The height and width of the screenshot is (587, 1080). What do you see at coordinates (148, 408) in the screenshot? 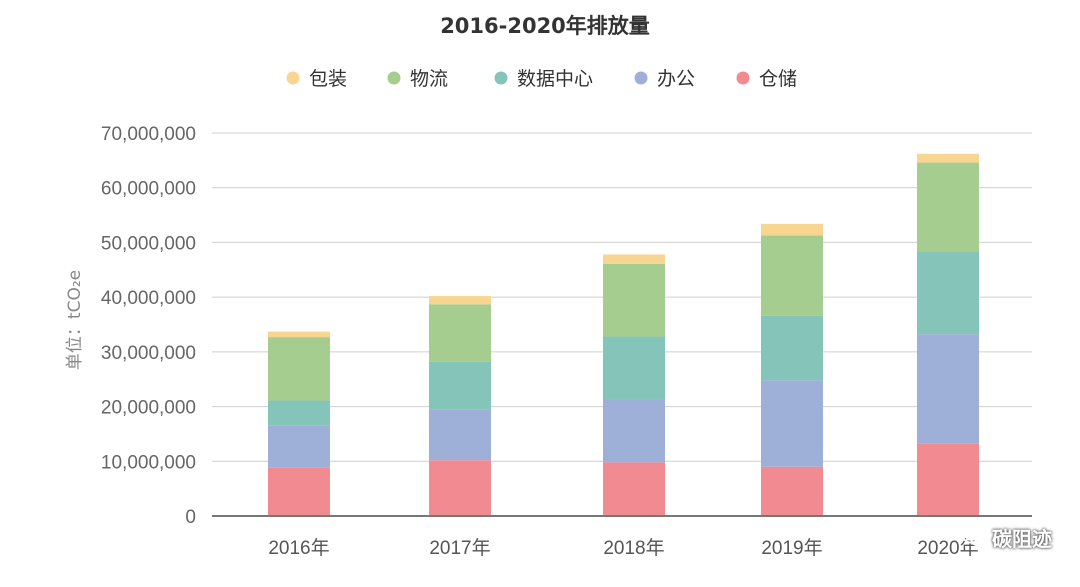
I see `y-tick-label: 20,000,000` at bounding box center [148, 408].